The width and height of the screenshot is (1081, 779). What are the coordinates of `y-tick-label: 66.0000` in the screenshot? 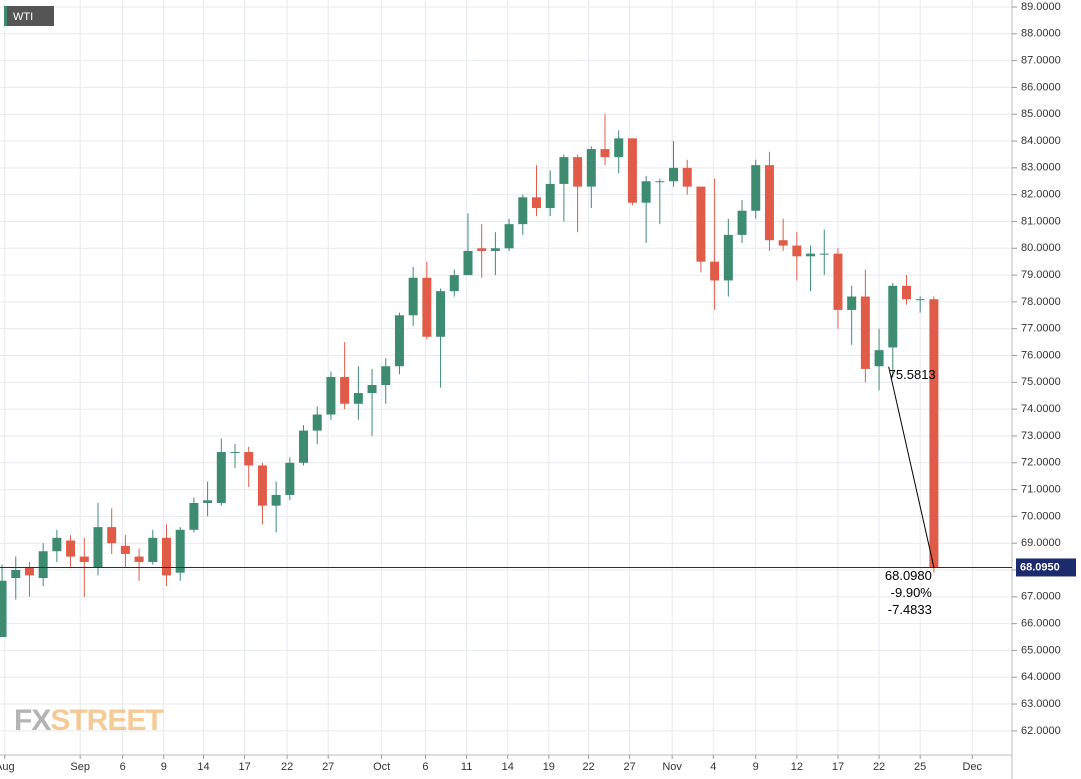 It's located at (1041, 624).